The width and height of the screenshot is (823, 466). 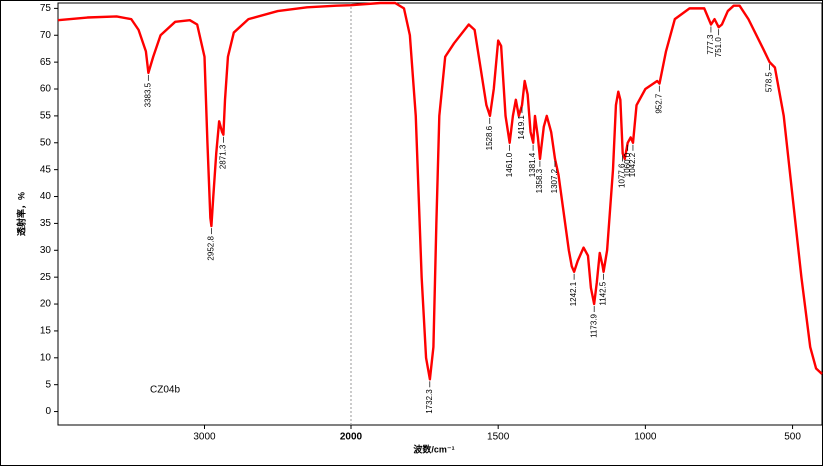 What do you see at coordinates (46, 89) in the screenshot?
I see `y-tick-label: 60` at bounding box center [46, 89].